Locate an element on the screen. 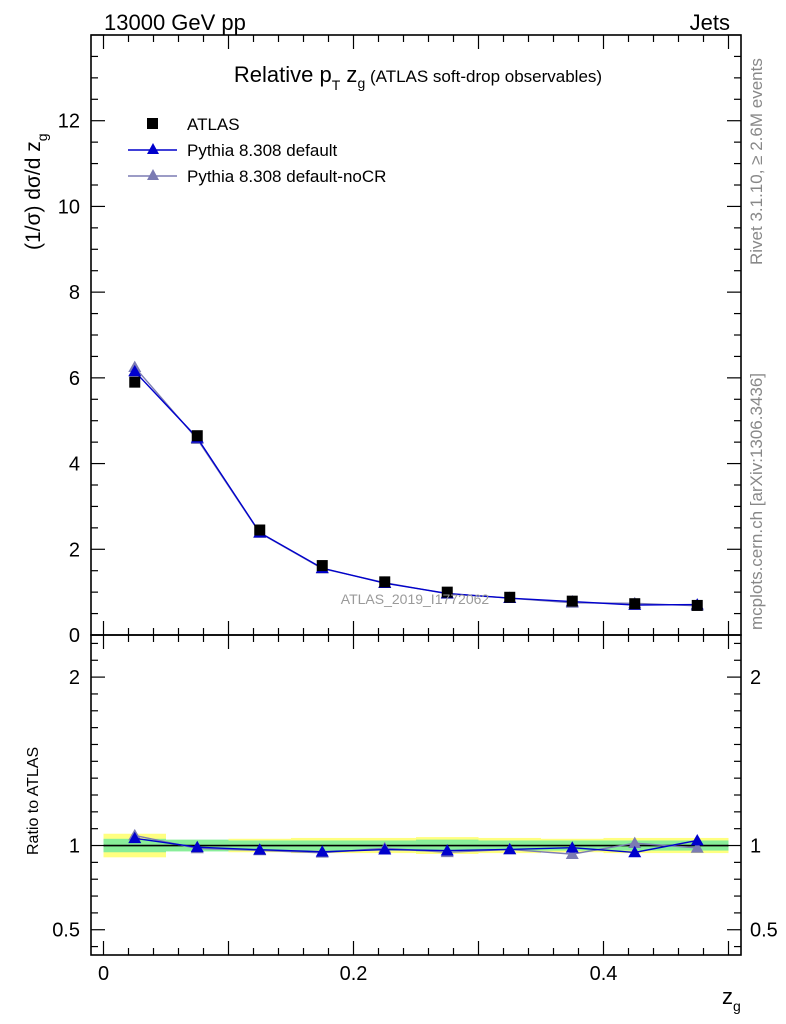 Image resolution: width=786 pixels, height=1024 pixels. ratio-y-tick-label-left: 0.5 is located at coordinates (66, 931).